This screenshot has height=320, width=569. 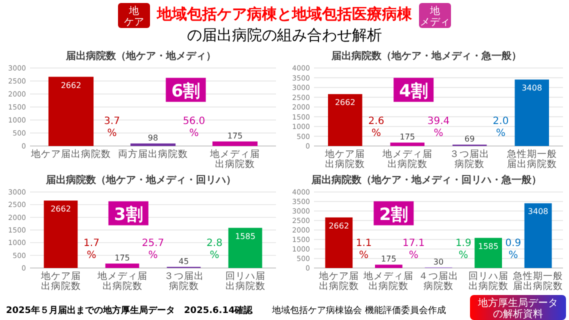 What do you see at coordinates (438, 281) in the screenshot?
I see `x-tick-label: ４つ届出病院数` at bounding box center [438, 281].